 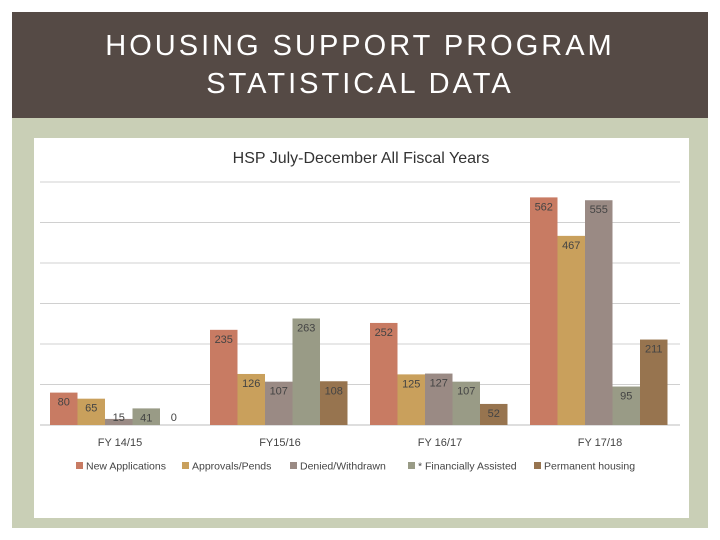 What do you see at coordinates (251, 384) in the screenshot?
I see `data-label: 126` at bounding box center [251, 384].